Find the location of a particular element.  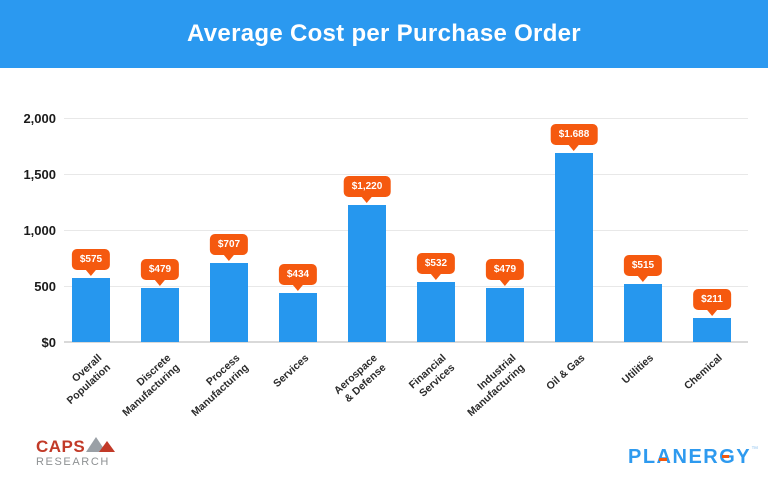

caps-logo-text: CAPS is located at coordinates (61, 446).